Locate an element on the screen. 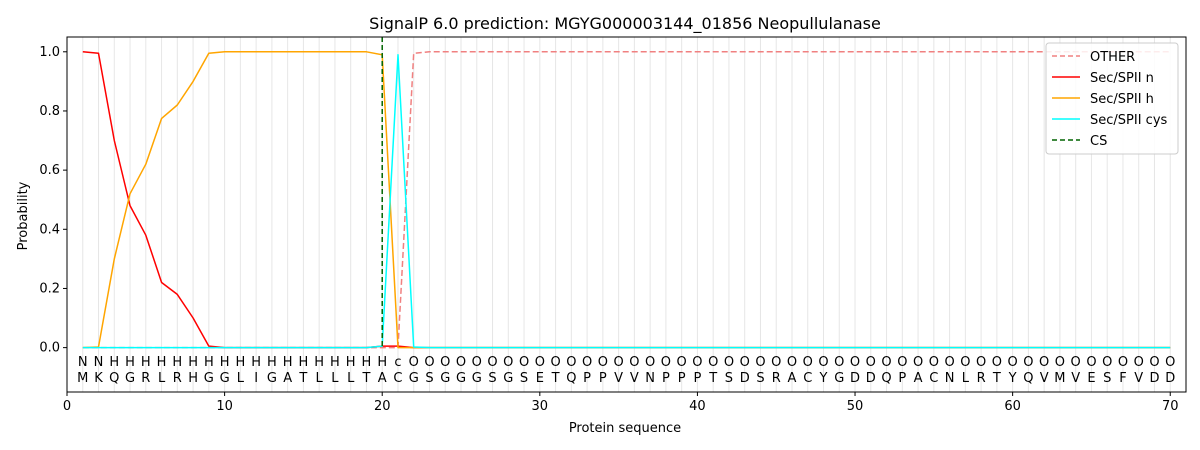 This screenshot has width=1200, height=450. x-tick-label: 10 is located at coordinates (224, 406).